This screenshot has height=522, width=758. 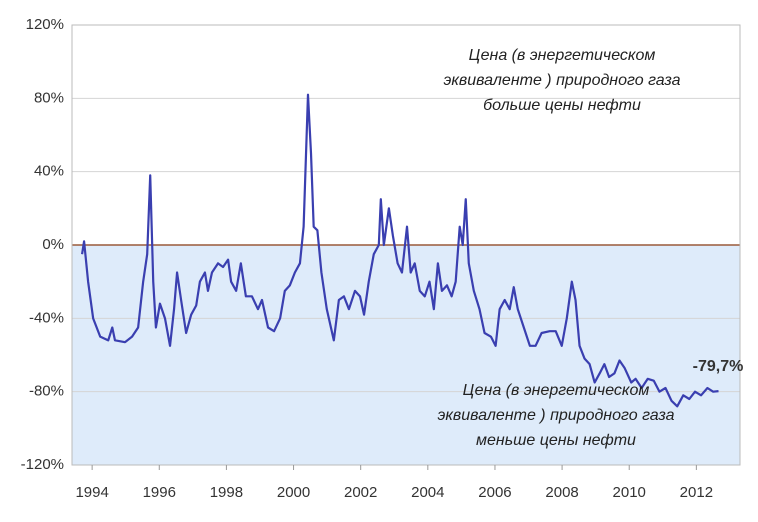 What do you see at coordinates (46, 317) in the screenshot?
I see `y-tick-label: -40%` at bounding box center [46, 317].